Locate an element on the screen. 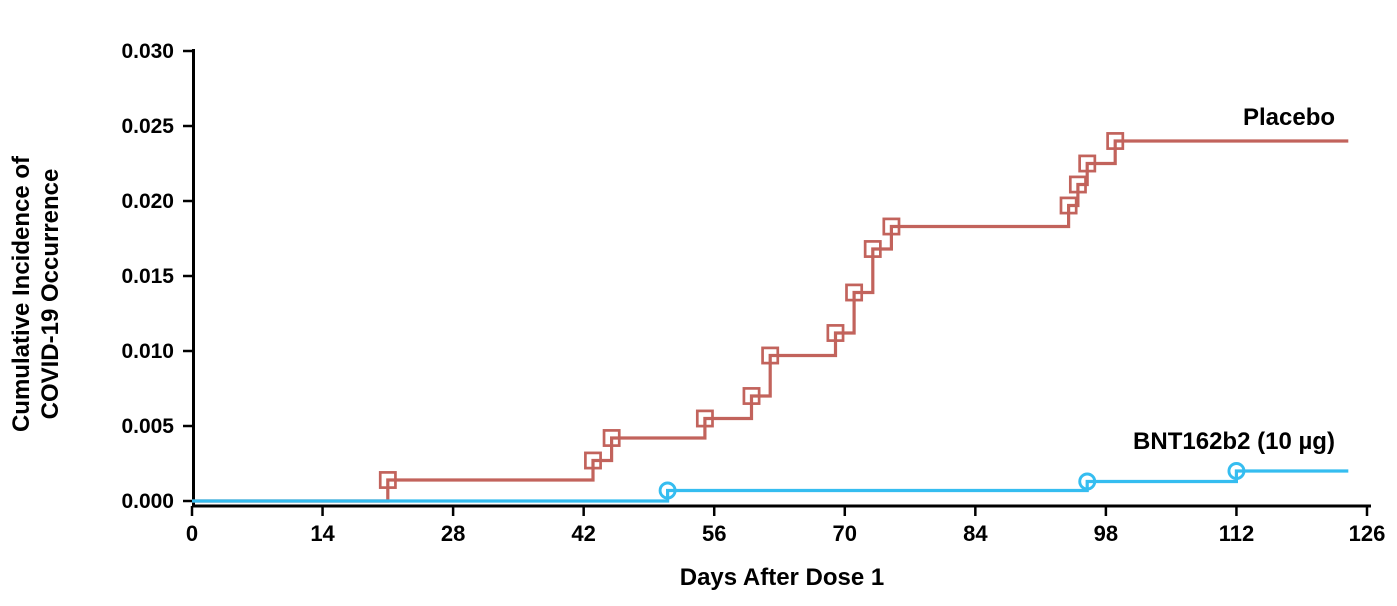 This screenshot has width=1397, height=606. x-tick-label: 98 is located at coordinates (1106, 533).